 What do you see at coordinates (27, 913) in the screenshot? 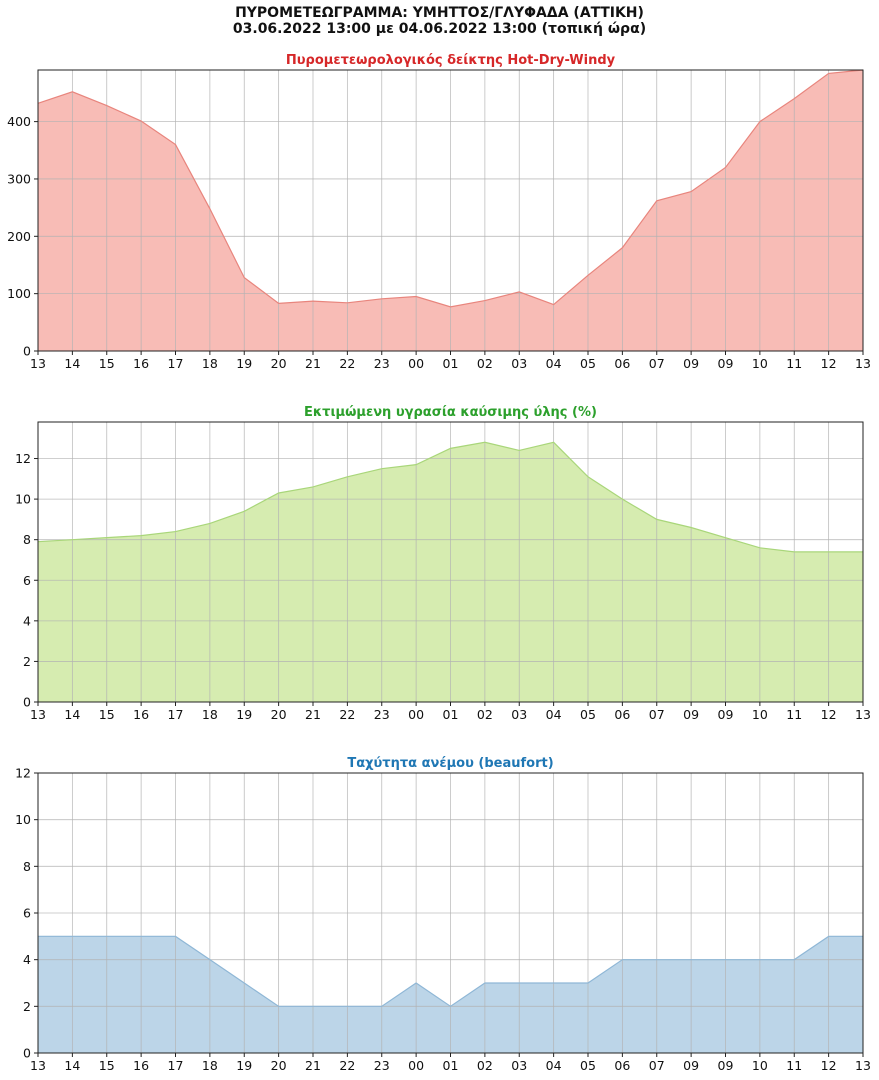
I see `y-tick-label: 6` at bounding box center [27, 913].